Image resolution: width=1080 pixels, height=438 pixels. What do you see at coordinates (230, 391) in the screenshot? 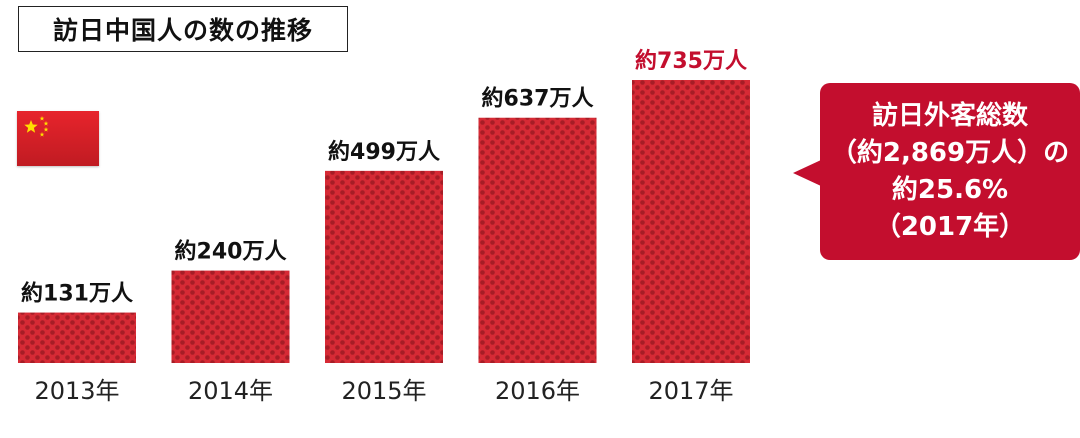
I see `x-tick-label: 2014年` at bounding box center [230, 391].